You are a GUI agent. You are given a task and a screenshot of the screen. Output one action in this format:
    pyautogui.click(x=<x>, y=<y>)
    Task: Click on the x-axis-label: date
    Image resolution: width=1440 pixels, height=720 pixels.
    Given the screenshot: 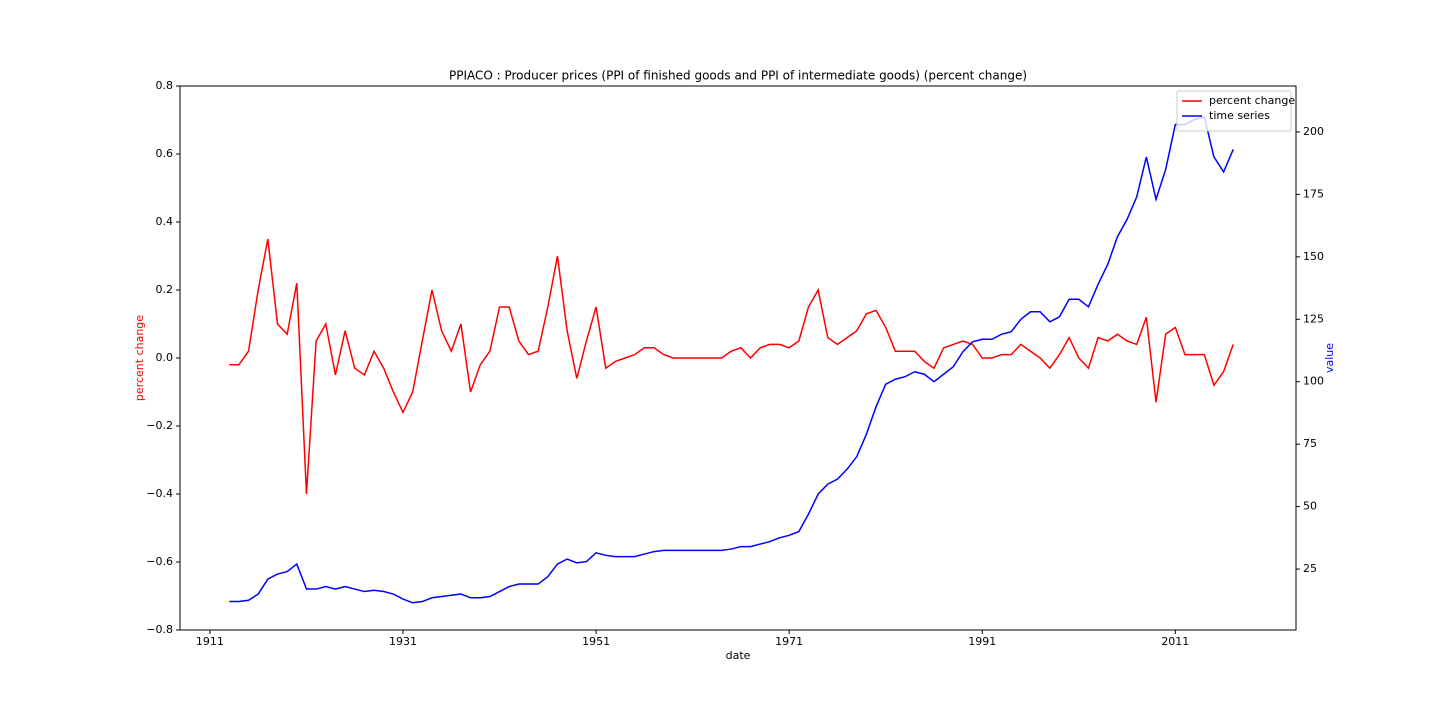 What is the action you would take?
    pyautogui.click(x=738, y=655)
    